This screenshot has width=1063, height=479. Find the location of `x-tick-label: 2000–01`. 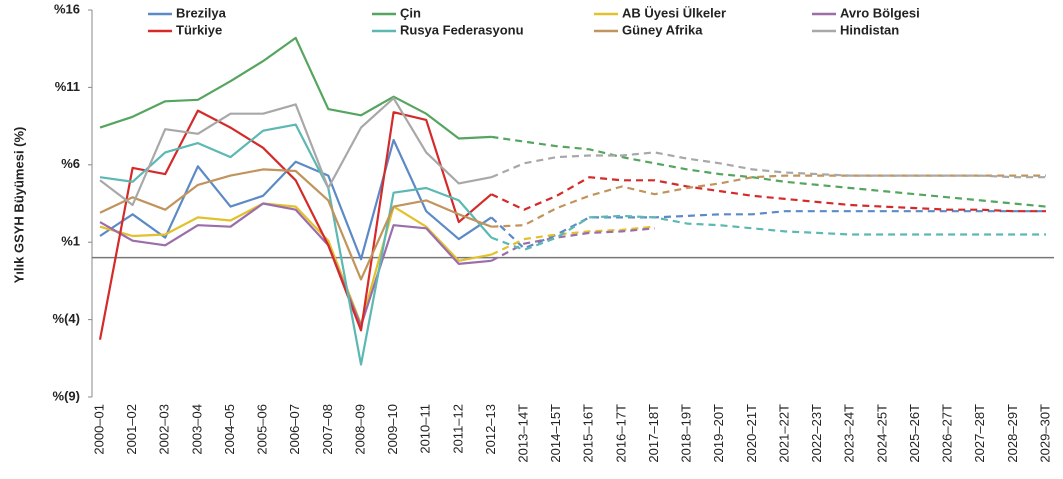

x-tick-label: 2000–01 is located at coordinates (98, 429).